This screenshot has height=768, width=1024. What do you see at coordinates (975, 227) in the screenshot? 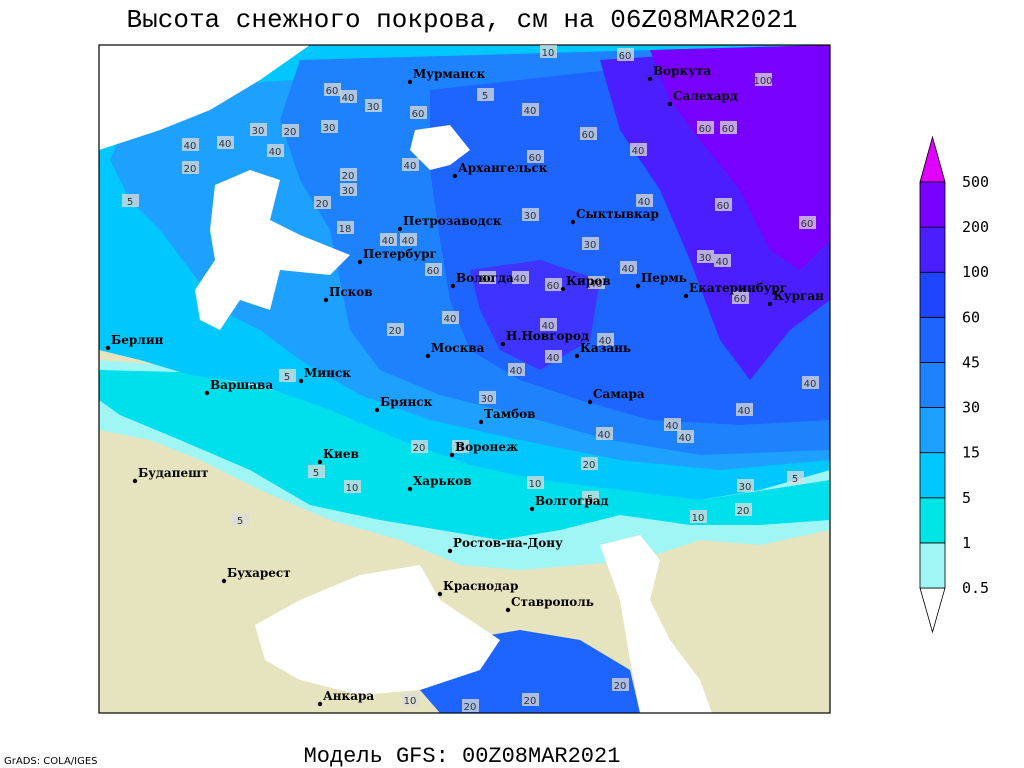
I see `colorbar-label: 200` at bounding box center [975, 227].